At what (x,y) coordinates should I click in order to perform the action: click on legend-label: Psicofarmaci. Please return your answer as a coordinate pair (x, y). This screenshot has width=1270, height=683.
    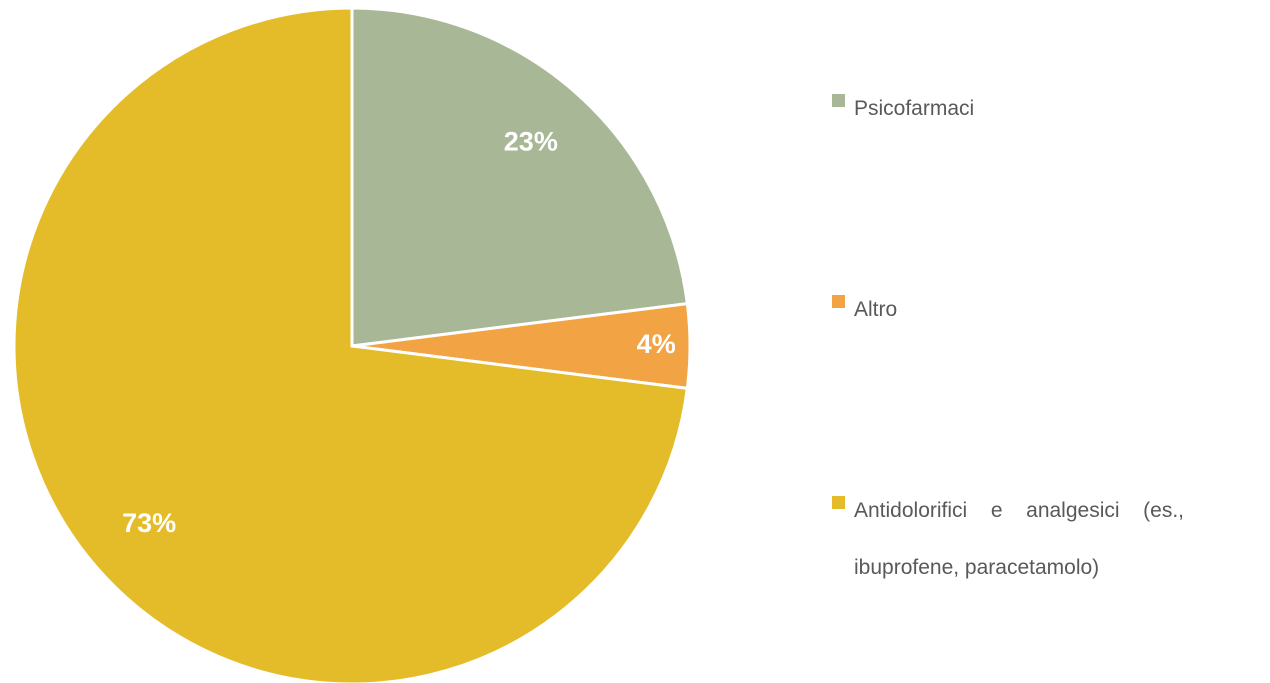
    Looking at the image, I should click on (914, 108).